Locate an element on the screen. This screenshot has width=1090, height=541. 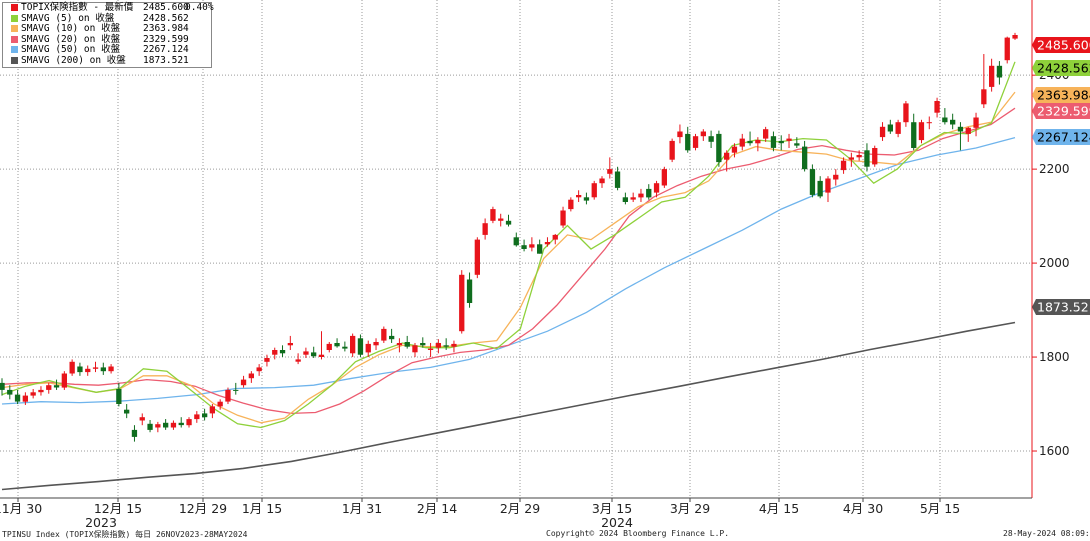
x-tick-label: 3月 15 is located at coordinates (612, 508).